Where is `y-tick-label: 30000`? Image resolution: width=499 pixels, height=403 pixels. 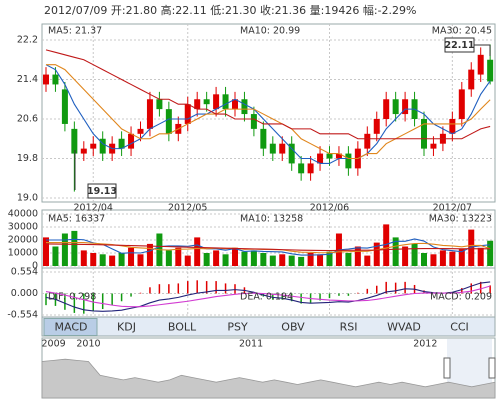 y-tick-label: 30000 is located at coordinates (23, 227).